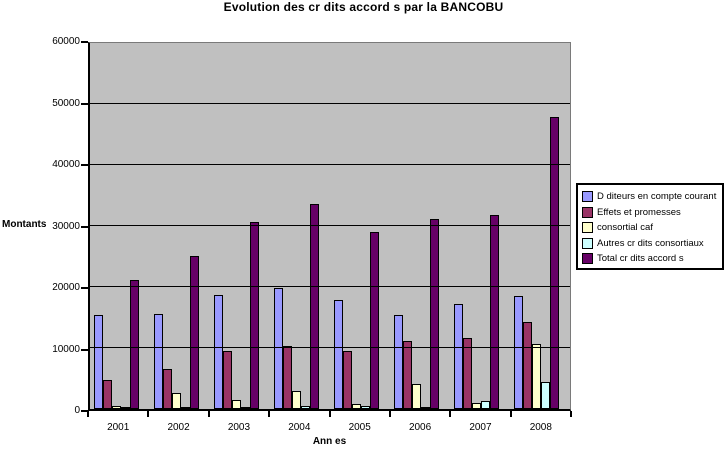  I want to click on bar-series2-2005, so click(347, 380).